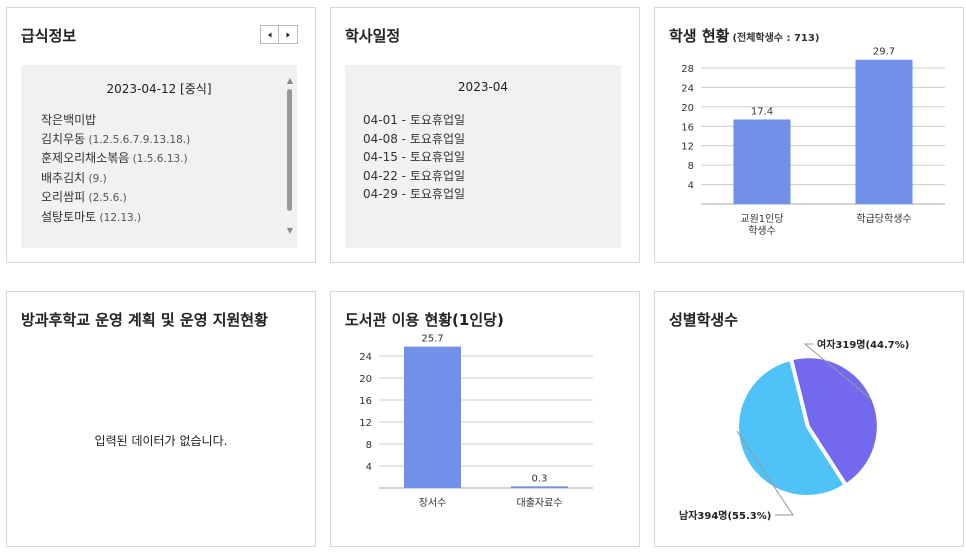  I want to click on meal-item: 김치우동 (1.2.5.6.7.9.13.18.), so click(115, 140).